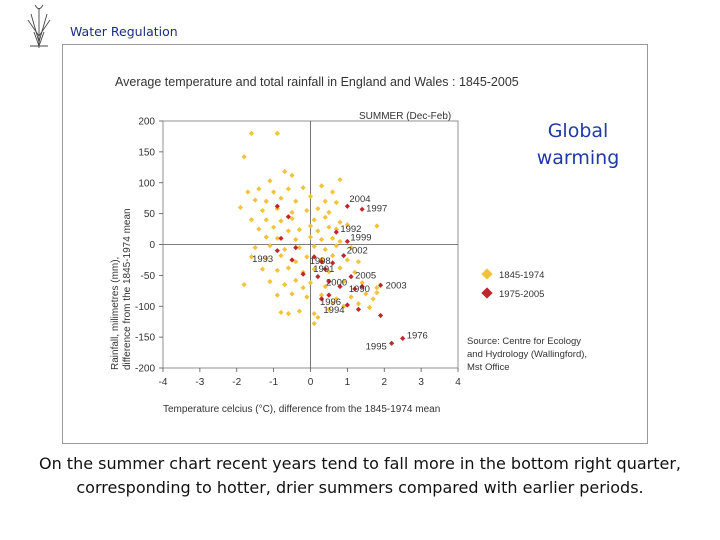  Describe the element at coordinates (127, 289) in the screenshot. I see `y-axis-label-line2: difference from the 1845-1974 mean` at that location.